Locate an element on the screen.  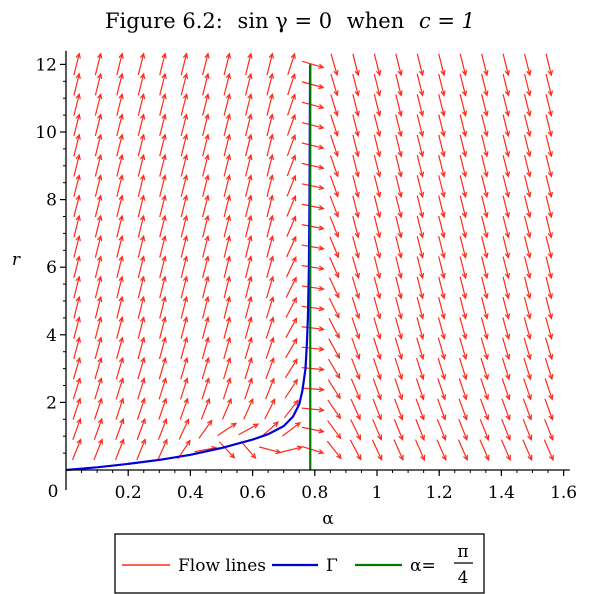
legend-label-alpha-numerator: π is located at coordinates (462, 552).